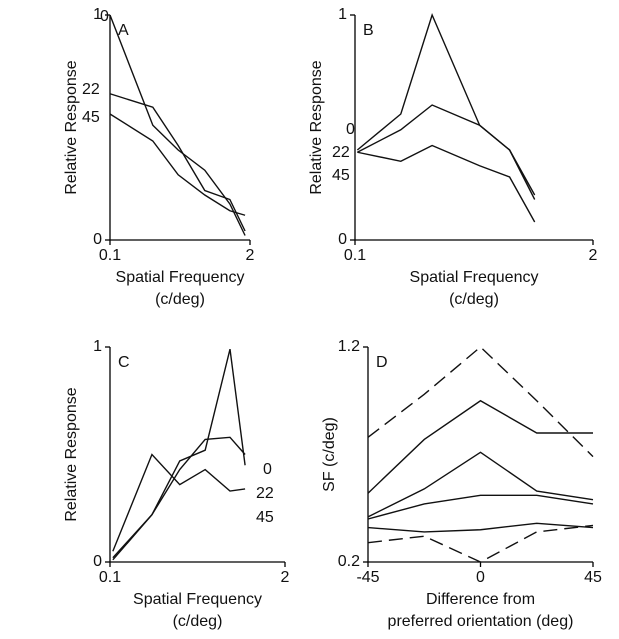 Image resolution: width=619 pixels, height=639 pixels. What do you see at coordinates (480, 599) in the screenshot?
I see `x-axis-label: Difference from` at bounding box center [480, 599].